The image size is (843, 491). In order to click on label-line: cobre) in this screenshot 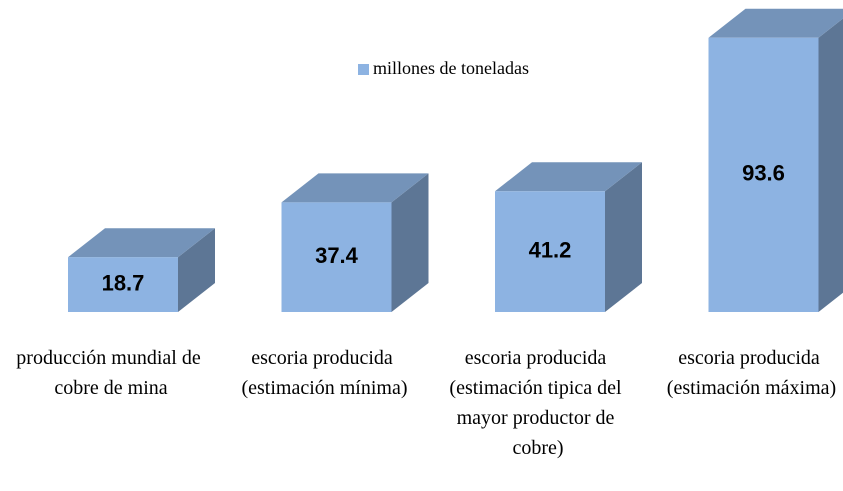, I will do `click(537, 448)`.